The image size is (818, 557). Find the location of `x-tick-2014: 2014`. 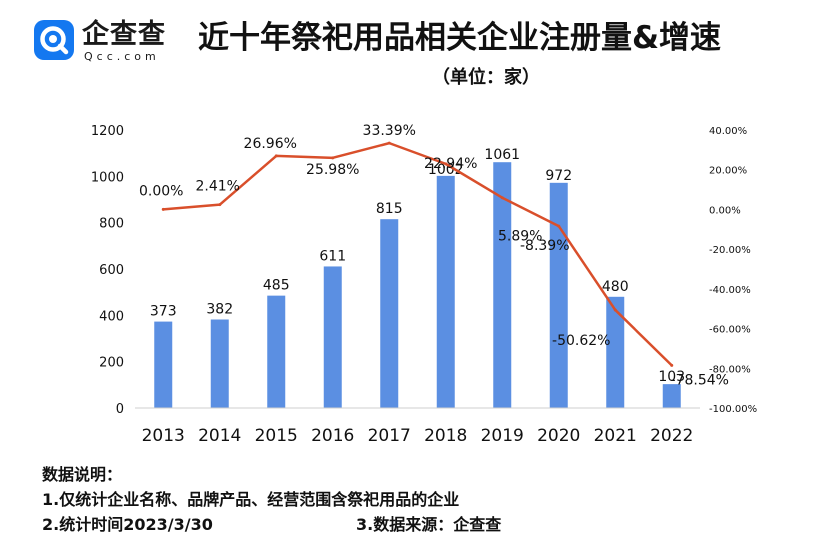

x-tick-2014: 2014 is located at coordinates (219, 436).